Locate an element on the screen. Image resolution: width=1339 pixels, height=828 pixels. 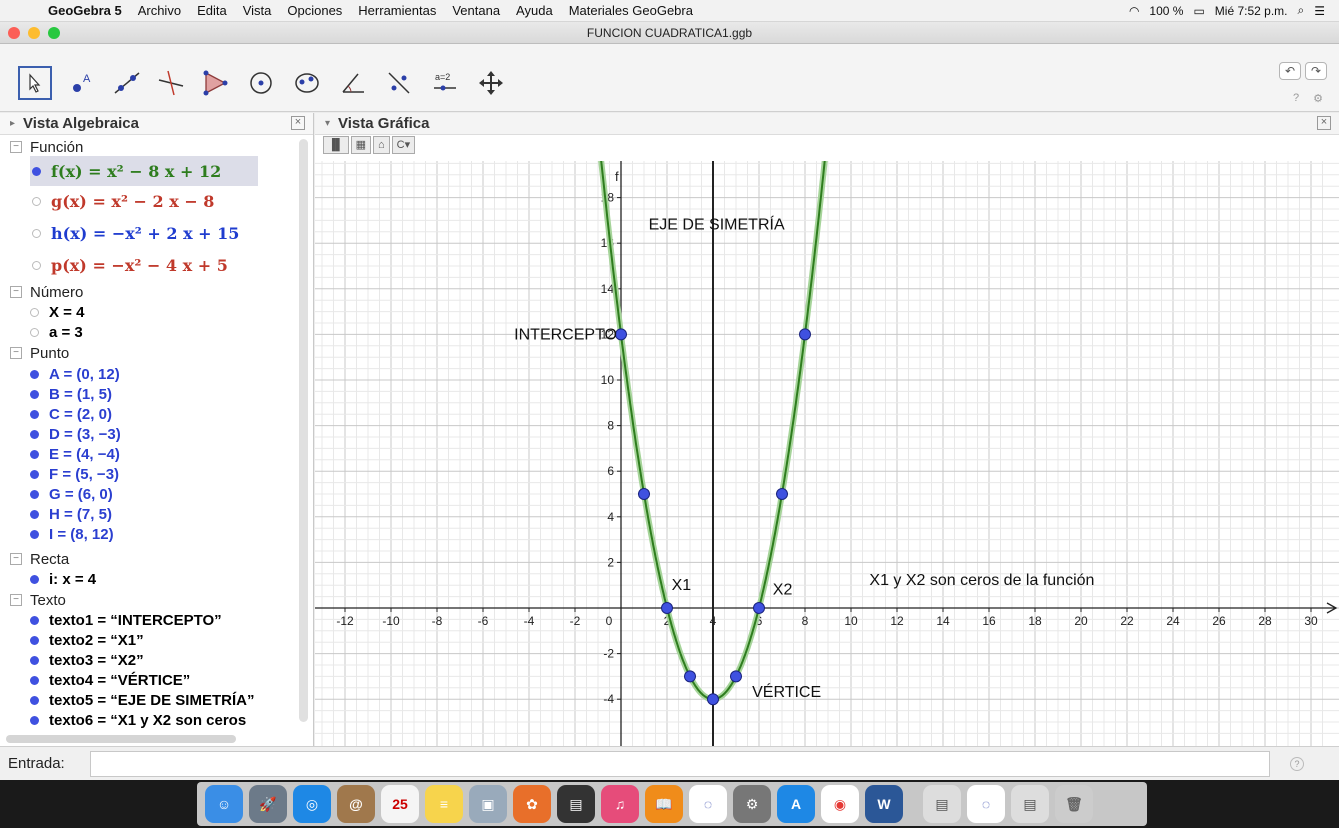
line-tool-icon is located at coordinates (127, 83).